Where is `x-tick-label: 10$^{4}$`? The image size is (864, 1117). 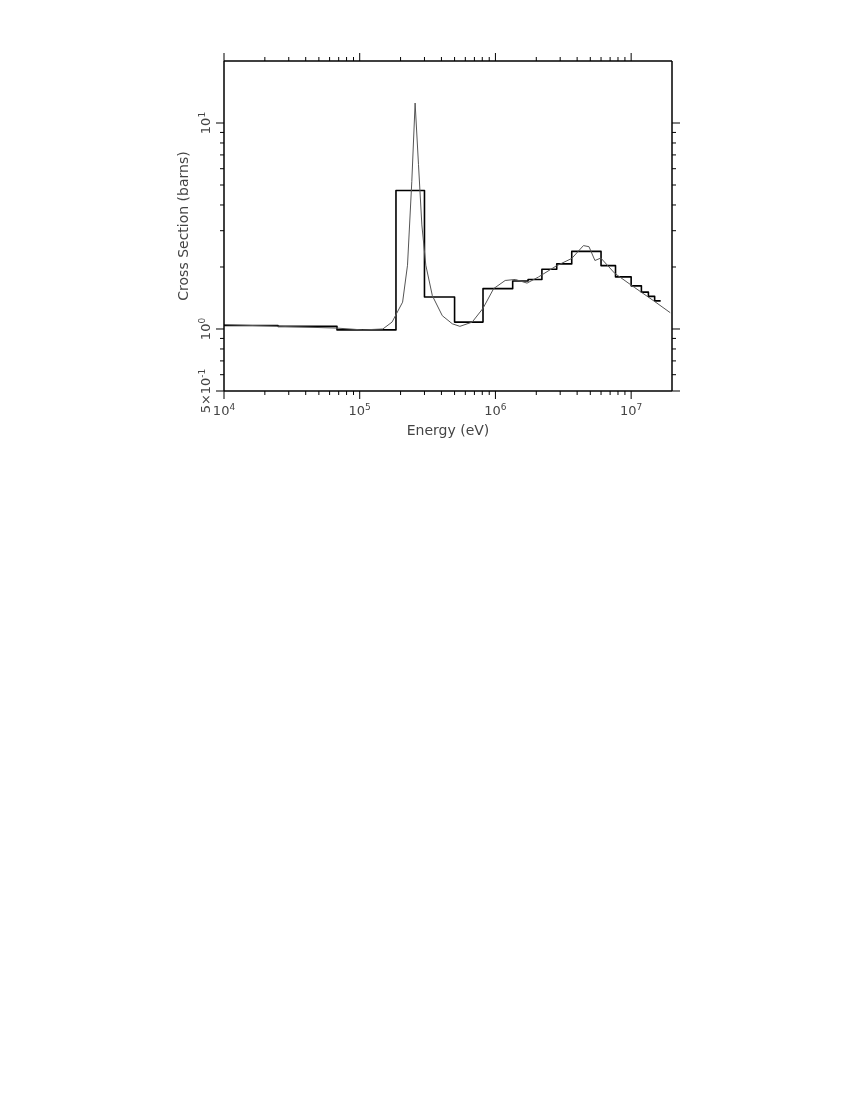 x-tick-label: 10$^{4}$ is located at coordinates (224, 410).